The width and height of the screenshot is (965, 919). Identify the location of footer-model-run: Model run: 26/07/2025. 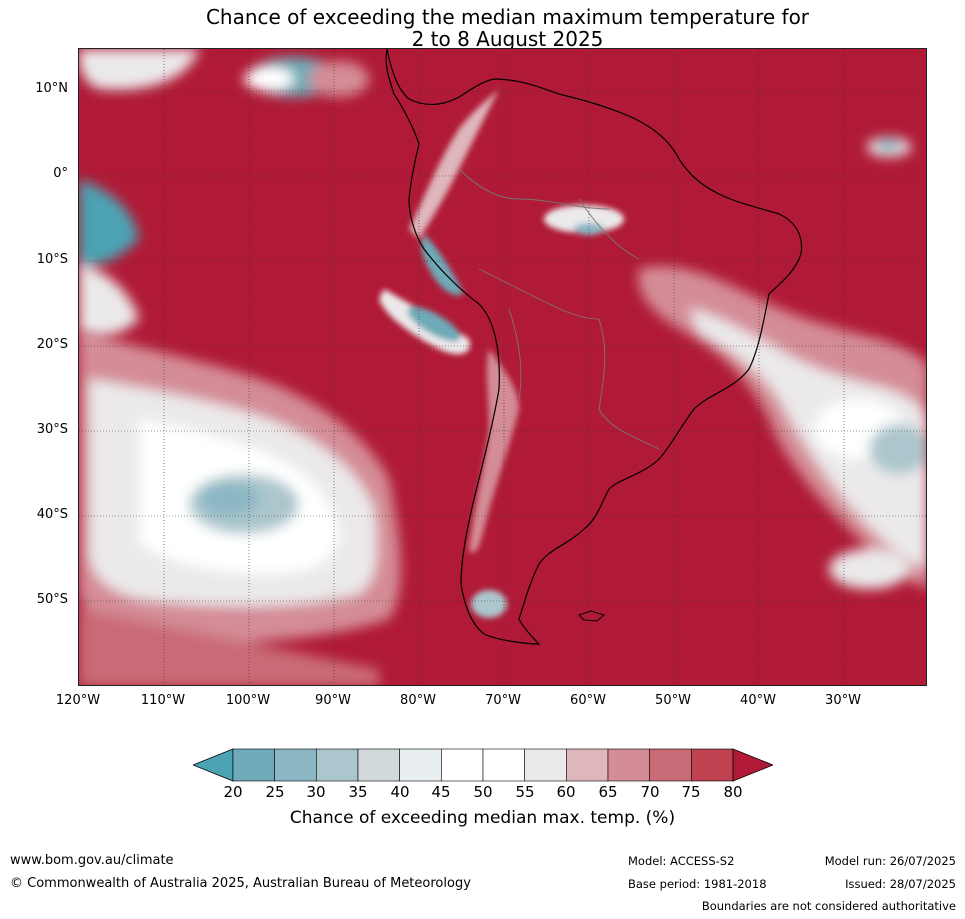
(890, 861).